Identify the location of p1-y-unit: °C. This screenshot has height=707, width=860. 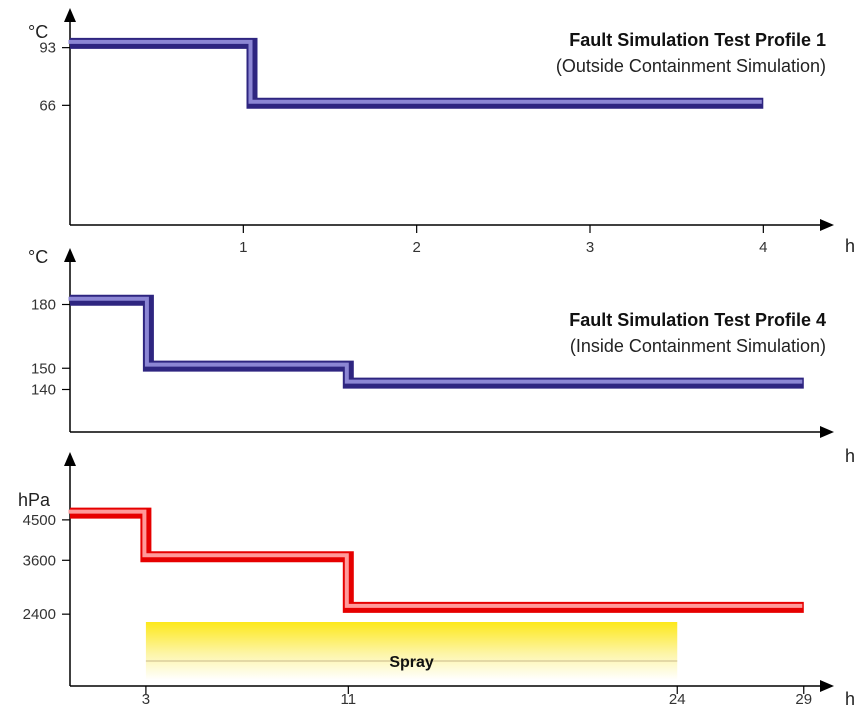
(38, 32).